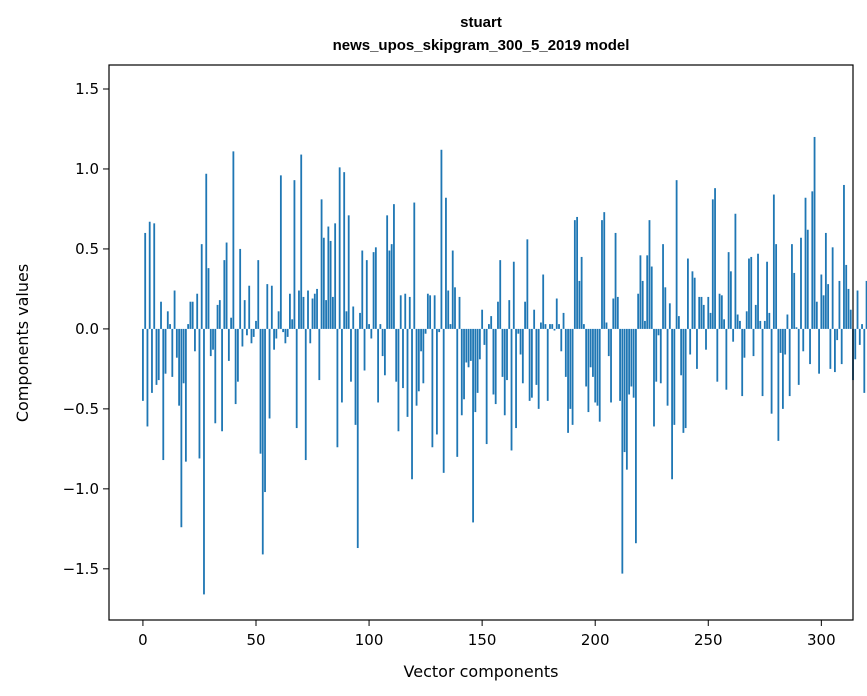 This screenshot has width=867, height=696. I want to click on chart-title-line1: stuart, so click(481, 22).